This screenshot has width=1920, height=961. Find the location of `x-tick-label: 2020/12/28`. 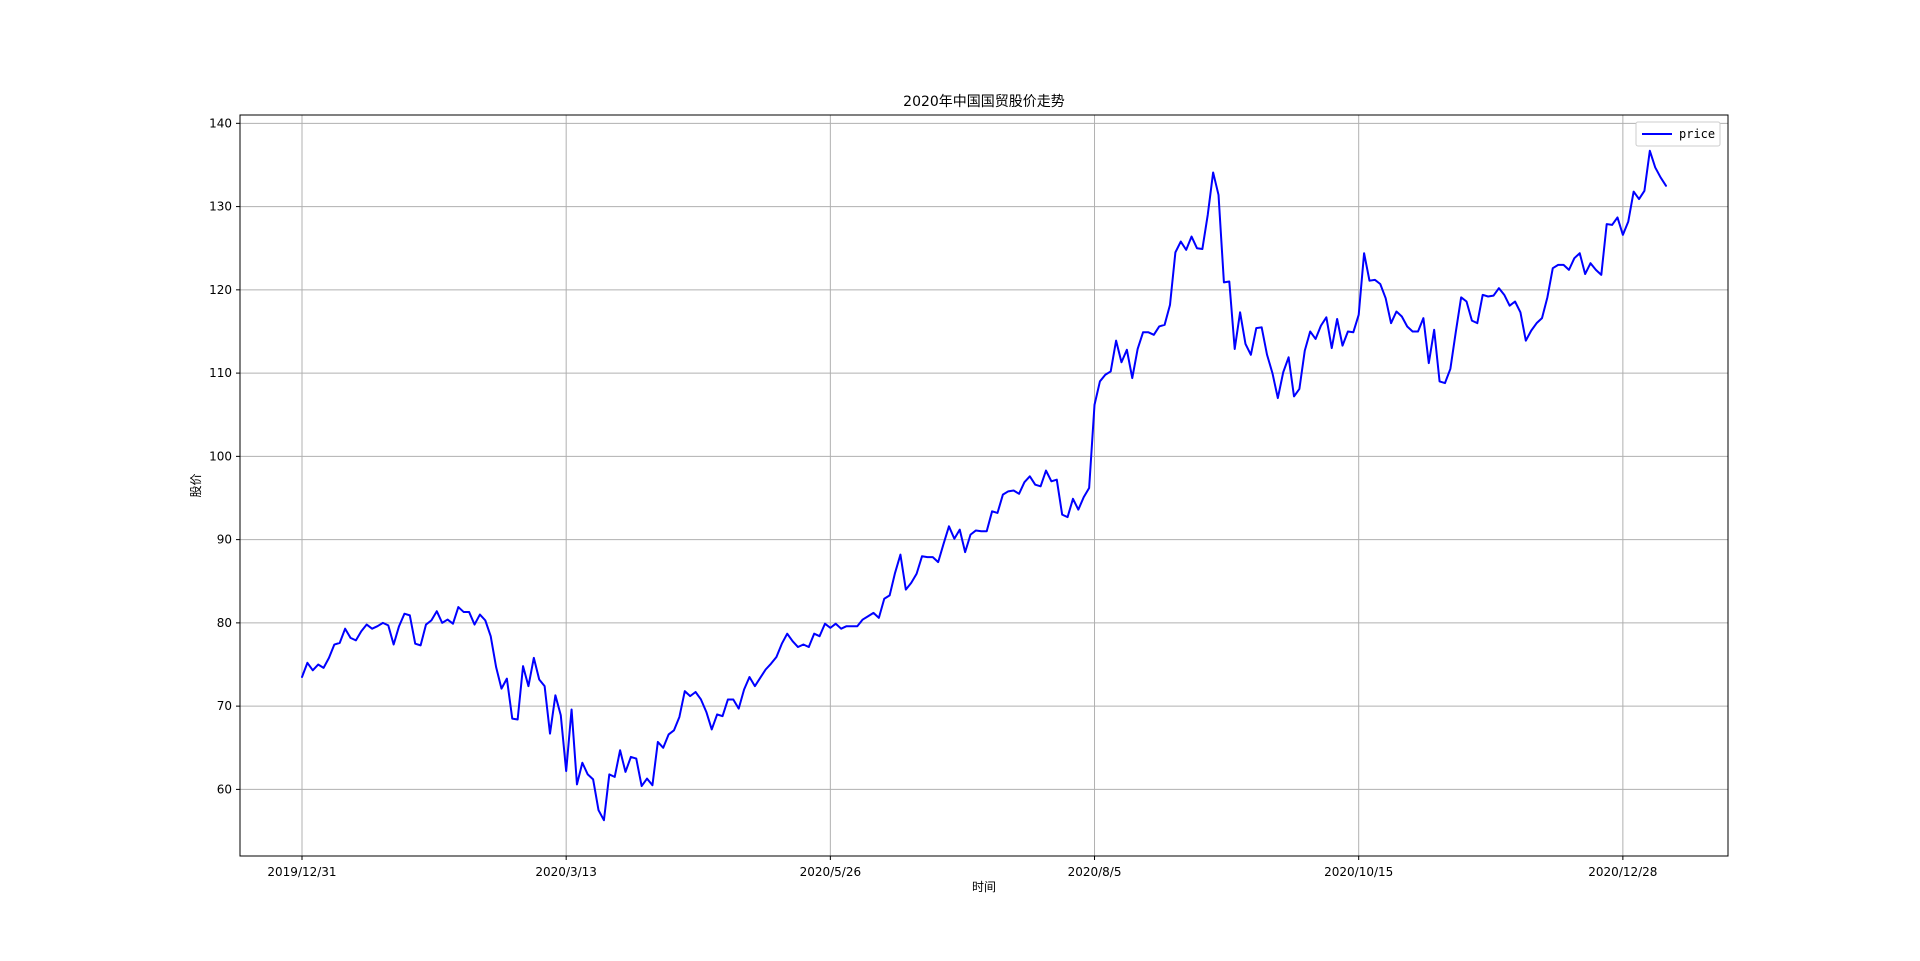

x-tick-label: 2020/12/28 is located at coordinates (1622, 872).